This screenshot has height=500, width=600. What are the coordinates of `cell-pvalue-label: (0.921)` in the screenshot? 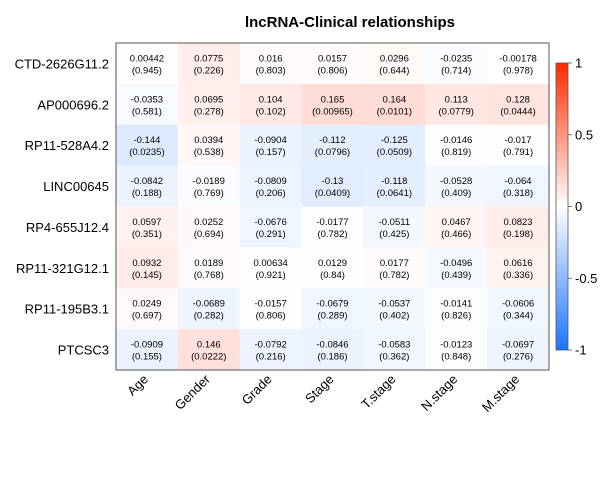 It's located at (271, 275).